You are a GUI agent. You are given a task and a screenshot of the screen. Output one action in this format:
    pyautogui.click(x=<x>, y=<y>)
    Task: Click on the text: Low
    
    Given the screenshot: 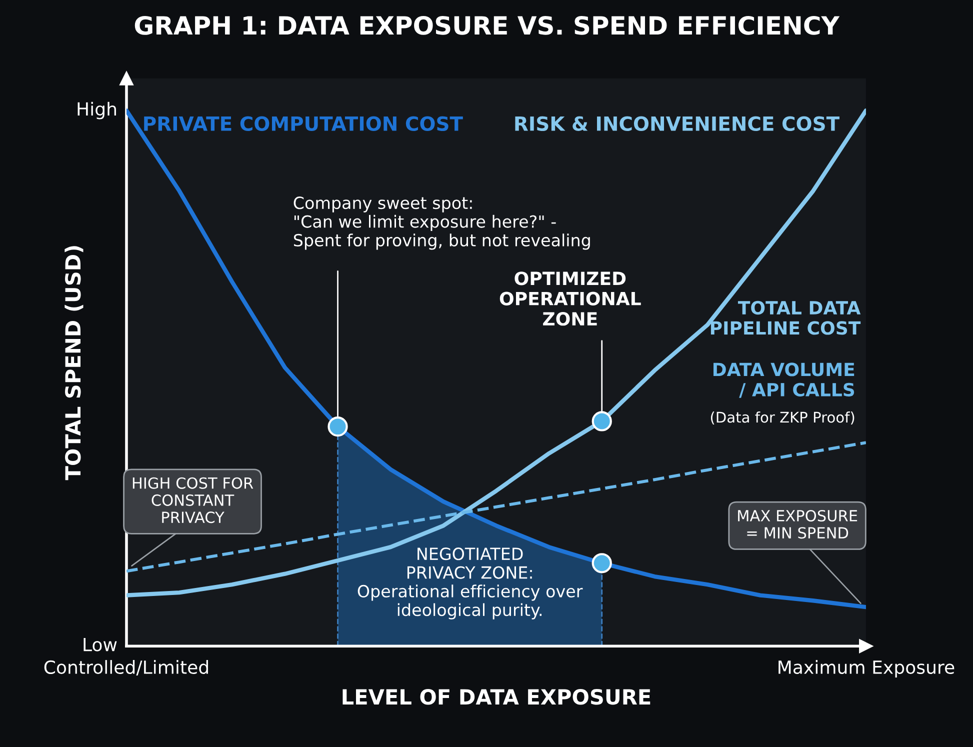 What is the action you would take?
    pyautogui.click(x=100, y=645)
    